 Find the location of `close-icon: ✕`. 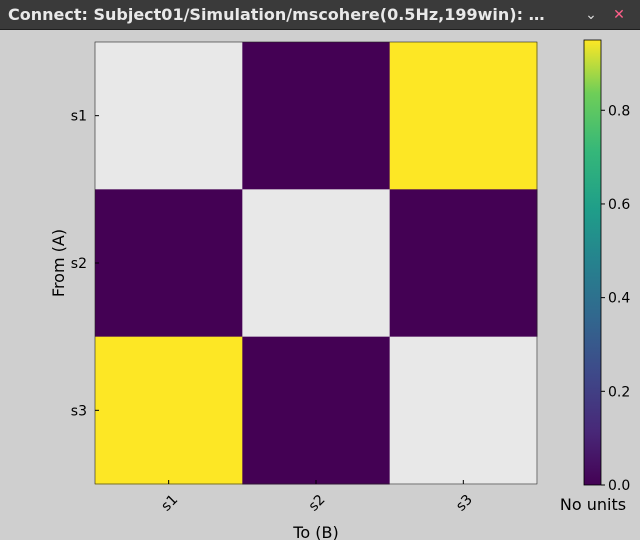

close-icon: ✕ is located at coordinates (619, 15).